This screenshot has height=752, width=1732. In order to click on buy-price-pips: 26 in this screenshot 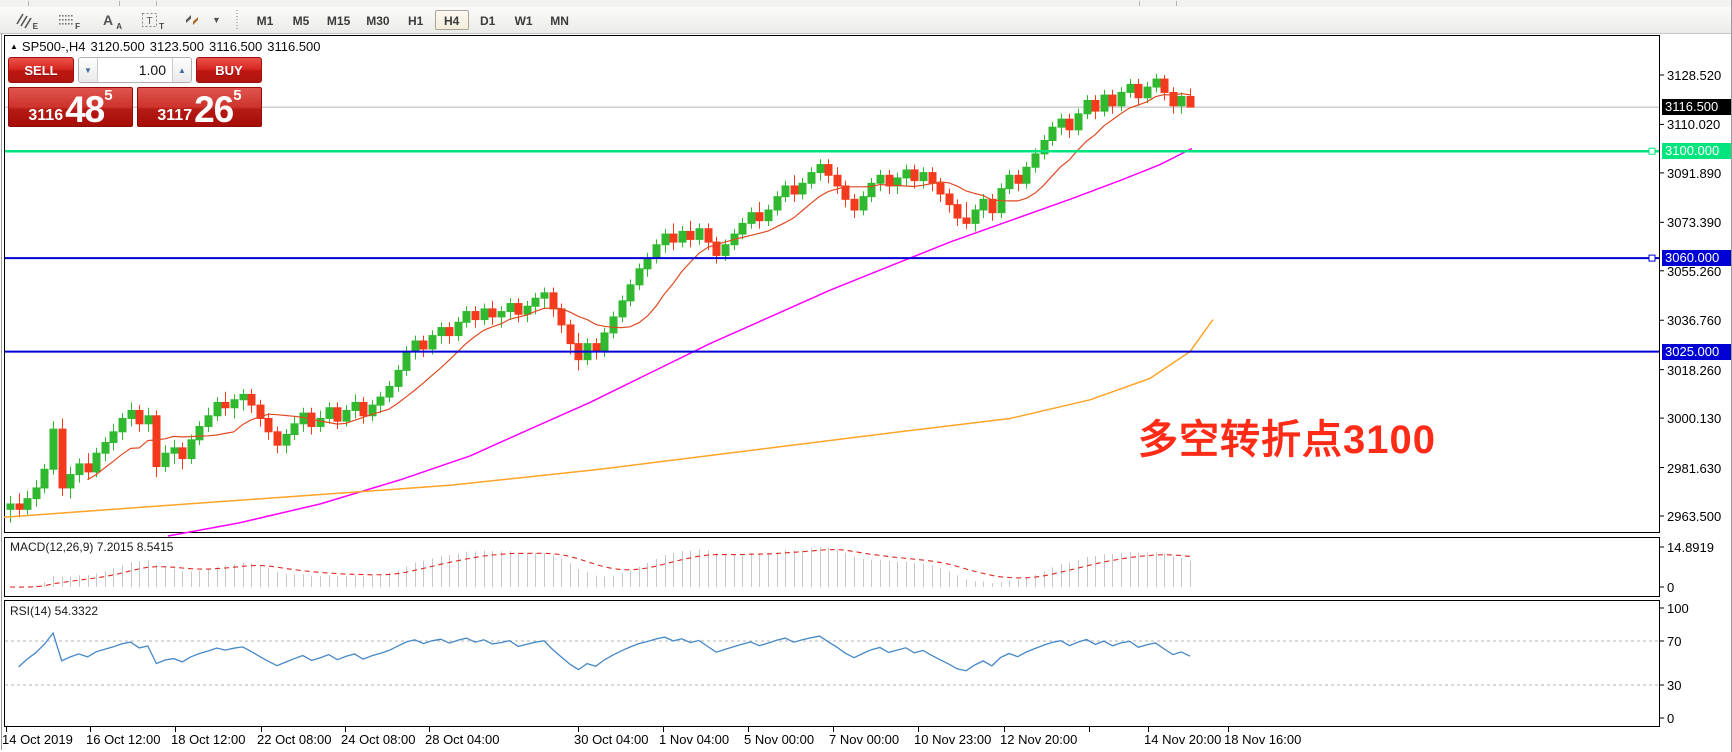, I will do `click(214, 109)`.